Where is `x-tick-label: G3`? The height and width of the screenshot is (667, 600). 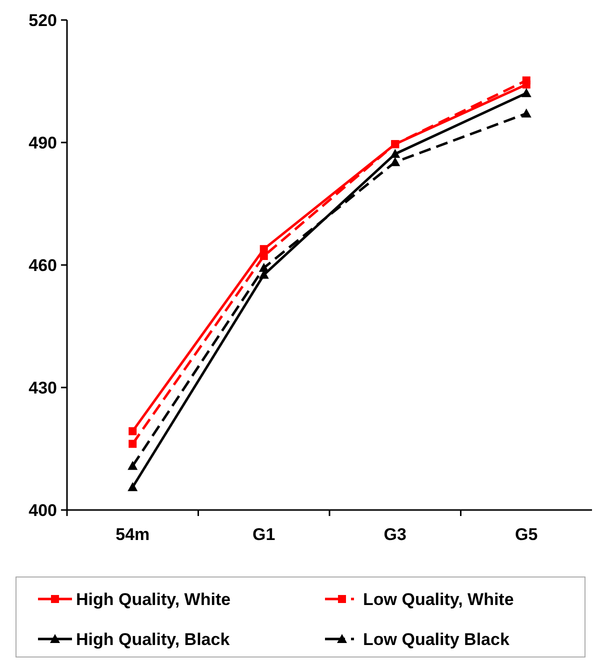 x-tick-label: G3 is located at coordinates (395, 534).